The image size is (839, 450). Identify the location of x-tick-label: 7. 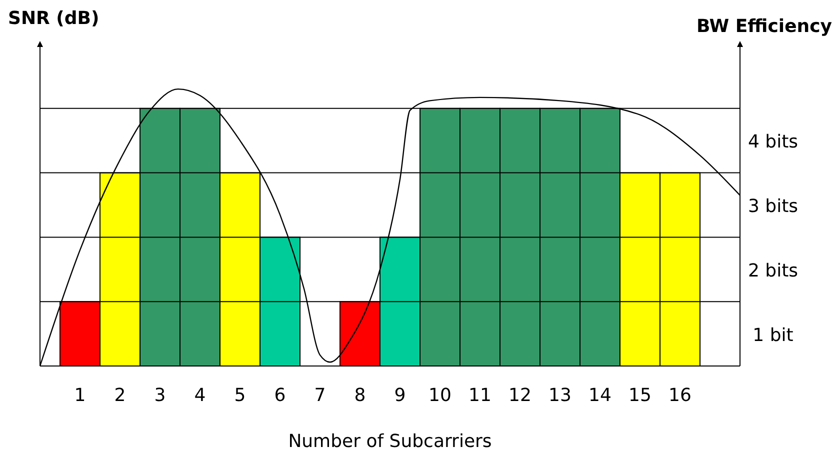
(320, 395).